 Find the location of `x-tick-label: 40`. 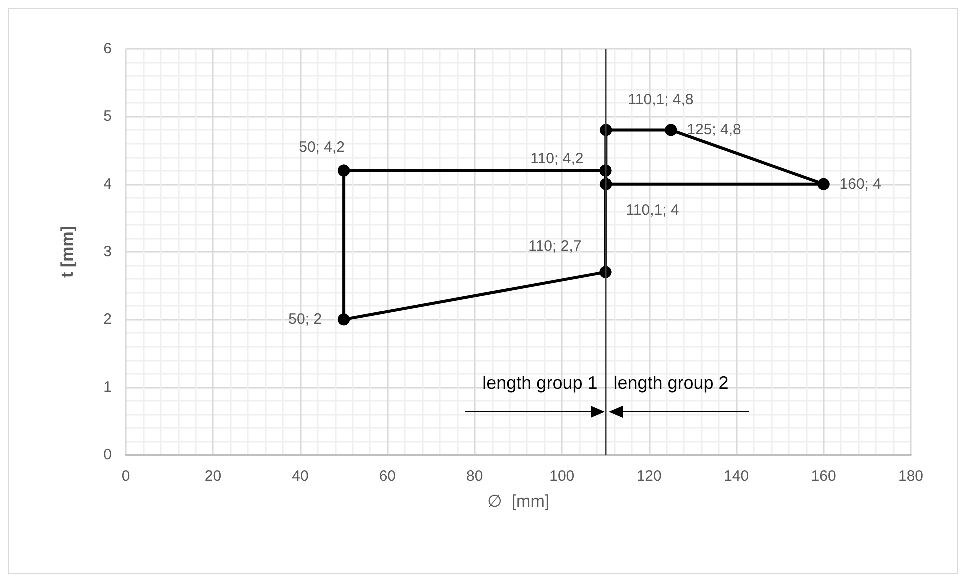

x-tick-label: 40 is located at coordinates (300, 476).